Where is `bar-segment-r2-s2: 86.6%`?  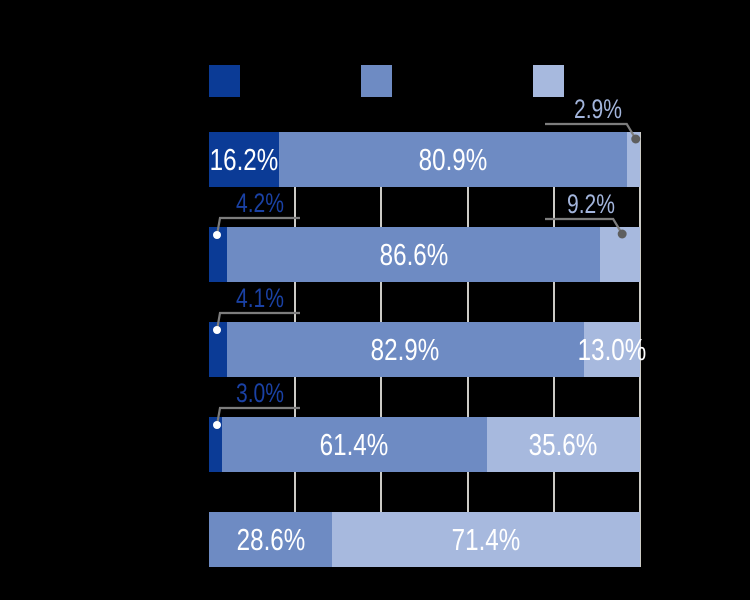 bar-segment-r2-s2: 86.6% is located at coordinates (414, 254).